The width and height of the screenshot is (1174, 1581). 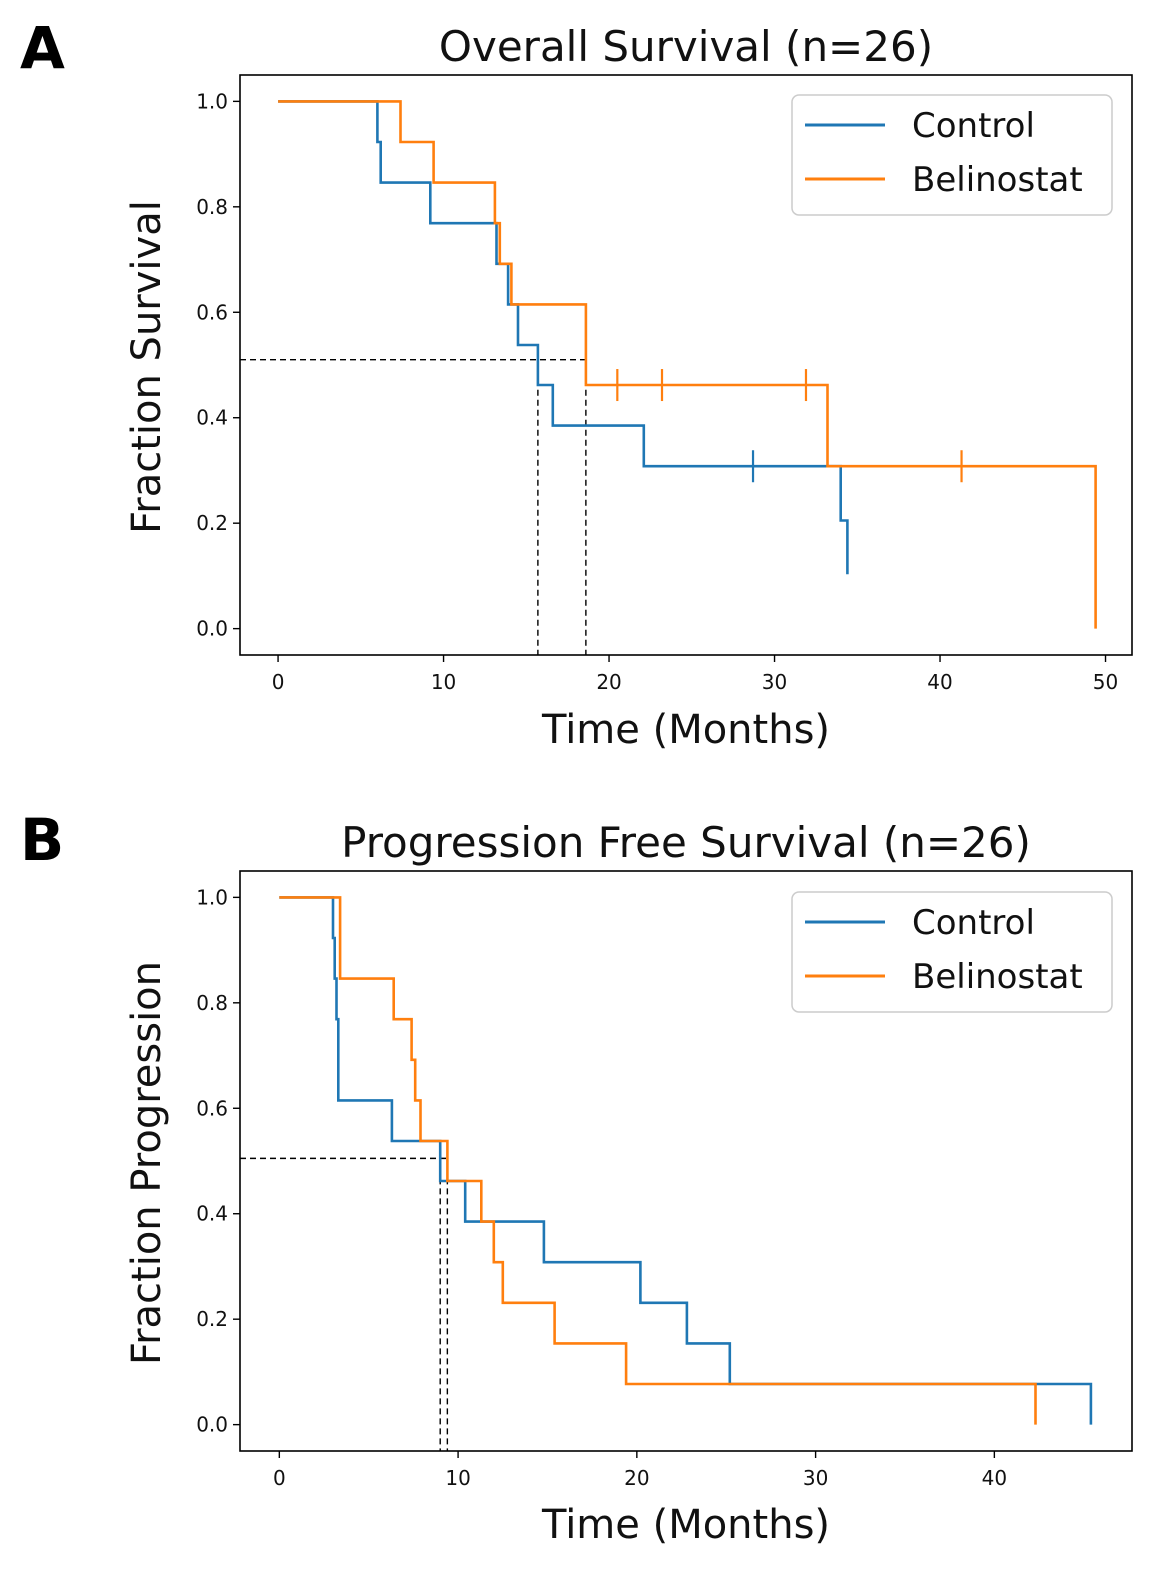 What do you see at coordinates (686, 842) in the screenshot?
I see `chart-title: Progression Free Survival (n=26)` at bounding box center [686, 842].